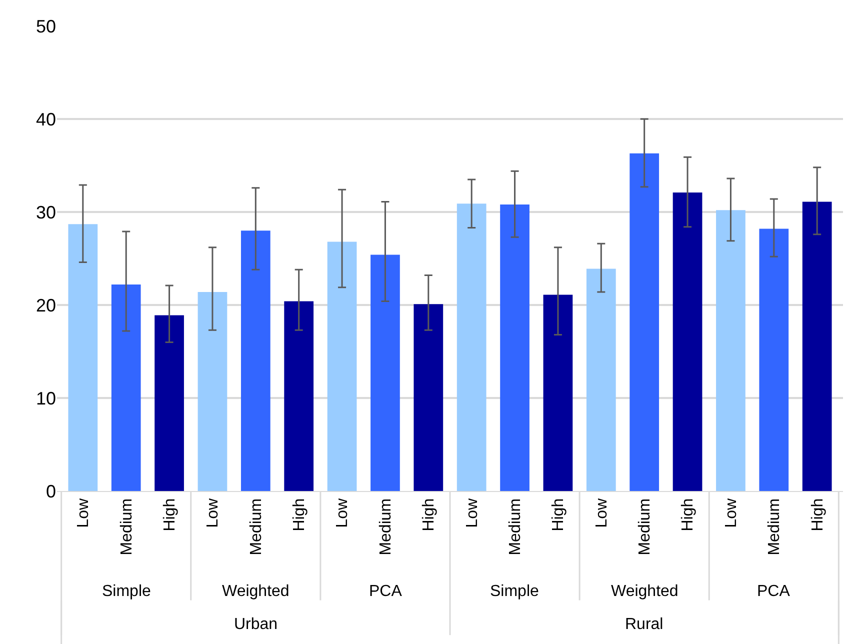 Image resolution: width=866 pixels, height=644 pixels. What do you see at coordinates (256, 624) in the screenshot?
I see `text: Urban` at bounding box center [256, 624].